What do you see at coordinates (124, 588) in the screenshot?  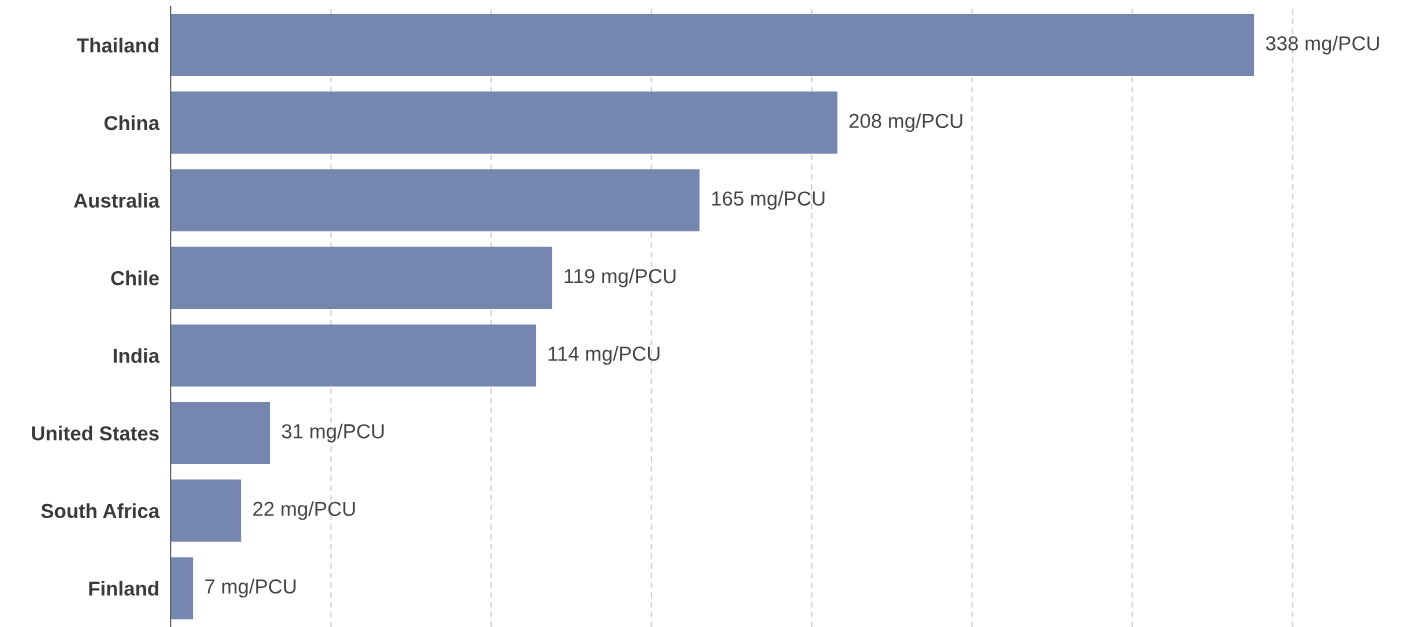 I see `y-tick-label: Finland` at bounding box center [124, 588].